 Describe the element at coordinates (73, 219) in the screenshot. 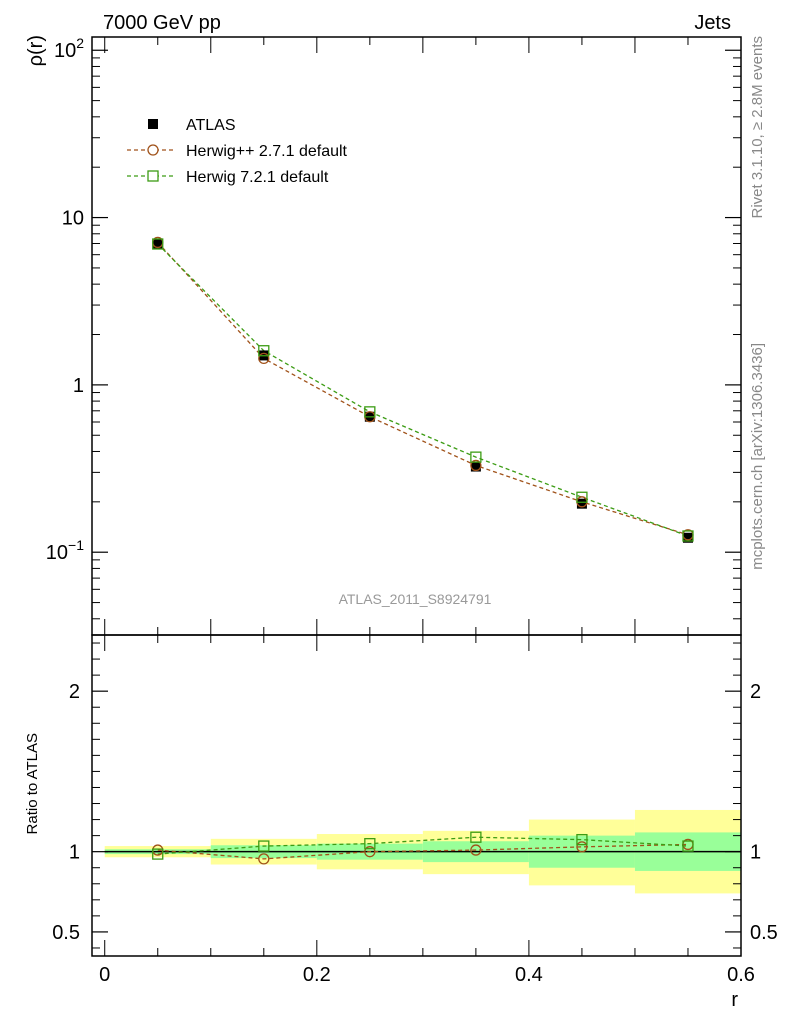

I see `top-y-tick-label: 10` at that location.